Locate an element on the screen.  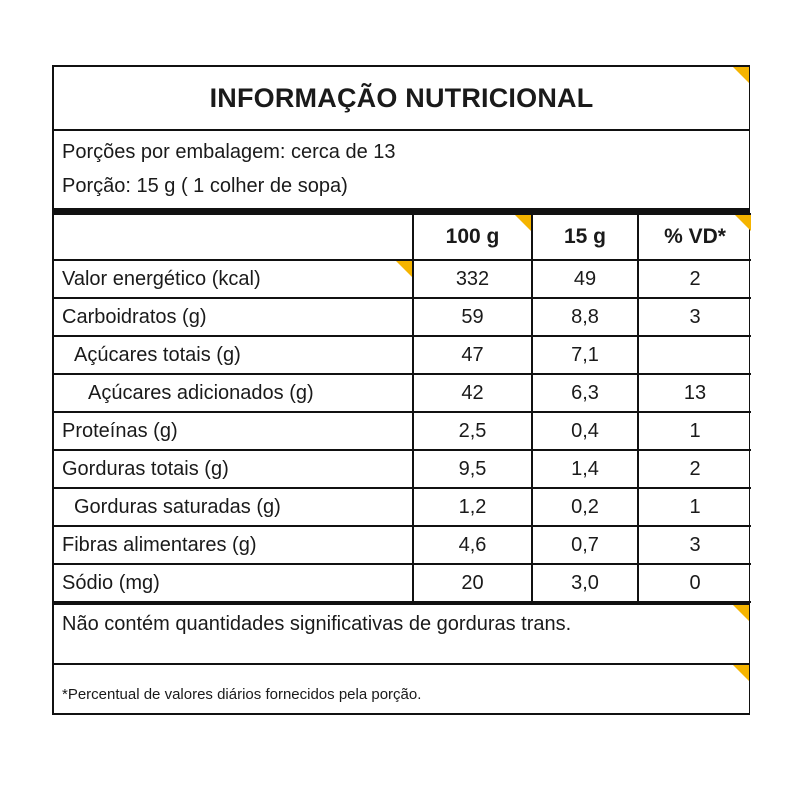
value-per-100g-text: 4,6 is located at coordinates (472, 544).